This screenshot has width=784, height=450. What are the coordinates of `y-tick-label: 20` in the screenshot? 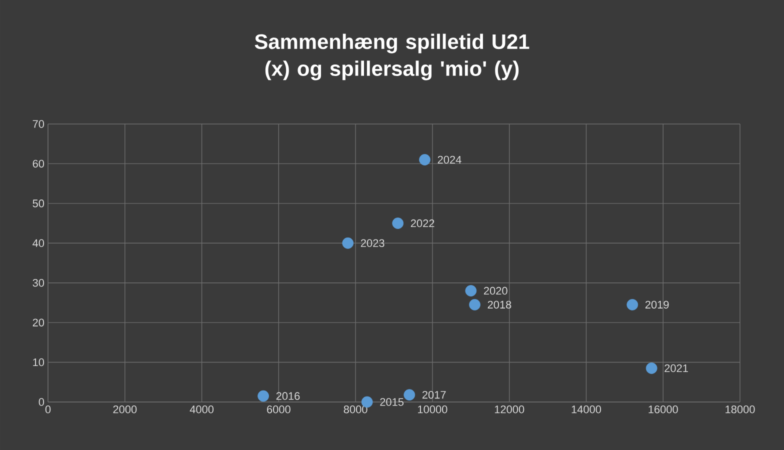 It's located at (38, 322).